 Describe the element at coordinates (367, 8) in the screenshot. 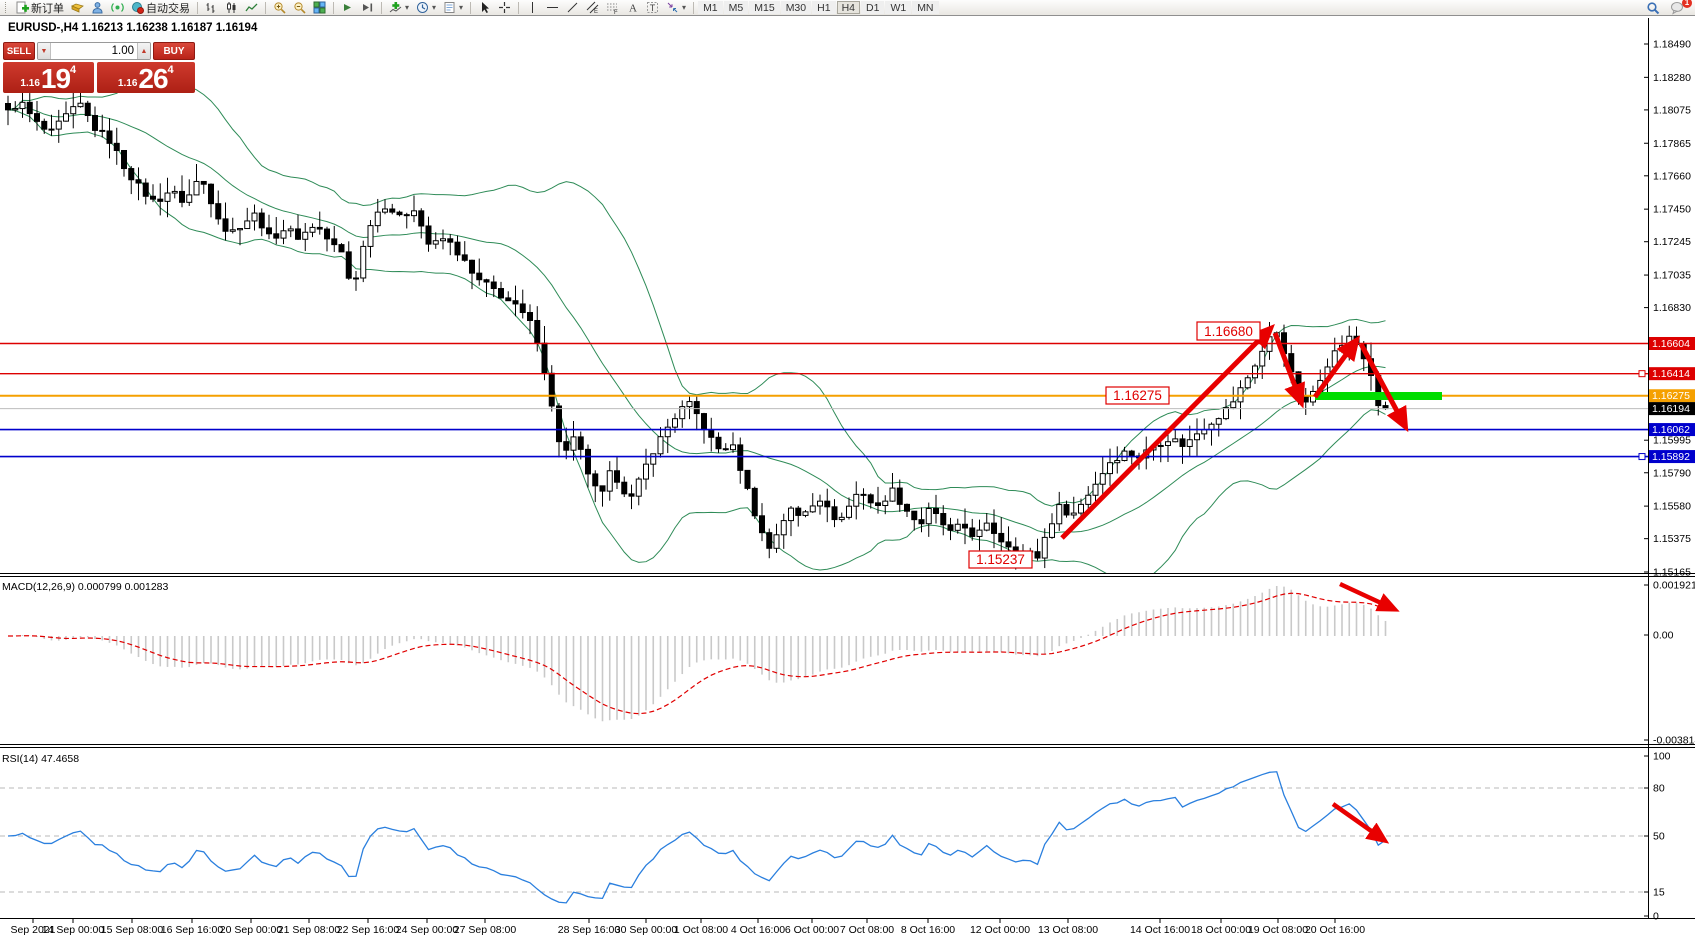

I see `chart-shift-button` at that location.